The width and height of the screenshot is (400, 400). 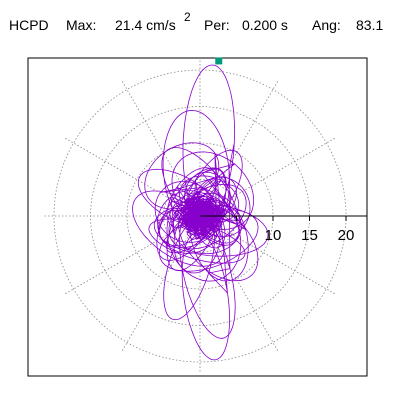 What do you see at coordinates (29, 25) in the screenshot?
I see `station-name: HCPD` at bounding box center [29, 25].